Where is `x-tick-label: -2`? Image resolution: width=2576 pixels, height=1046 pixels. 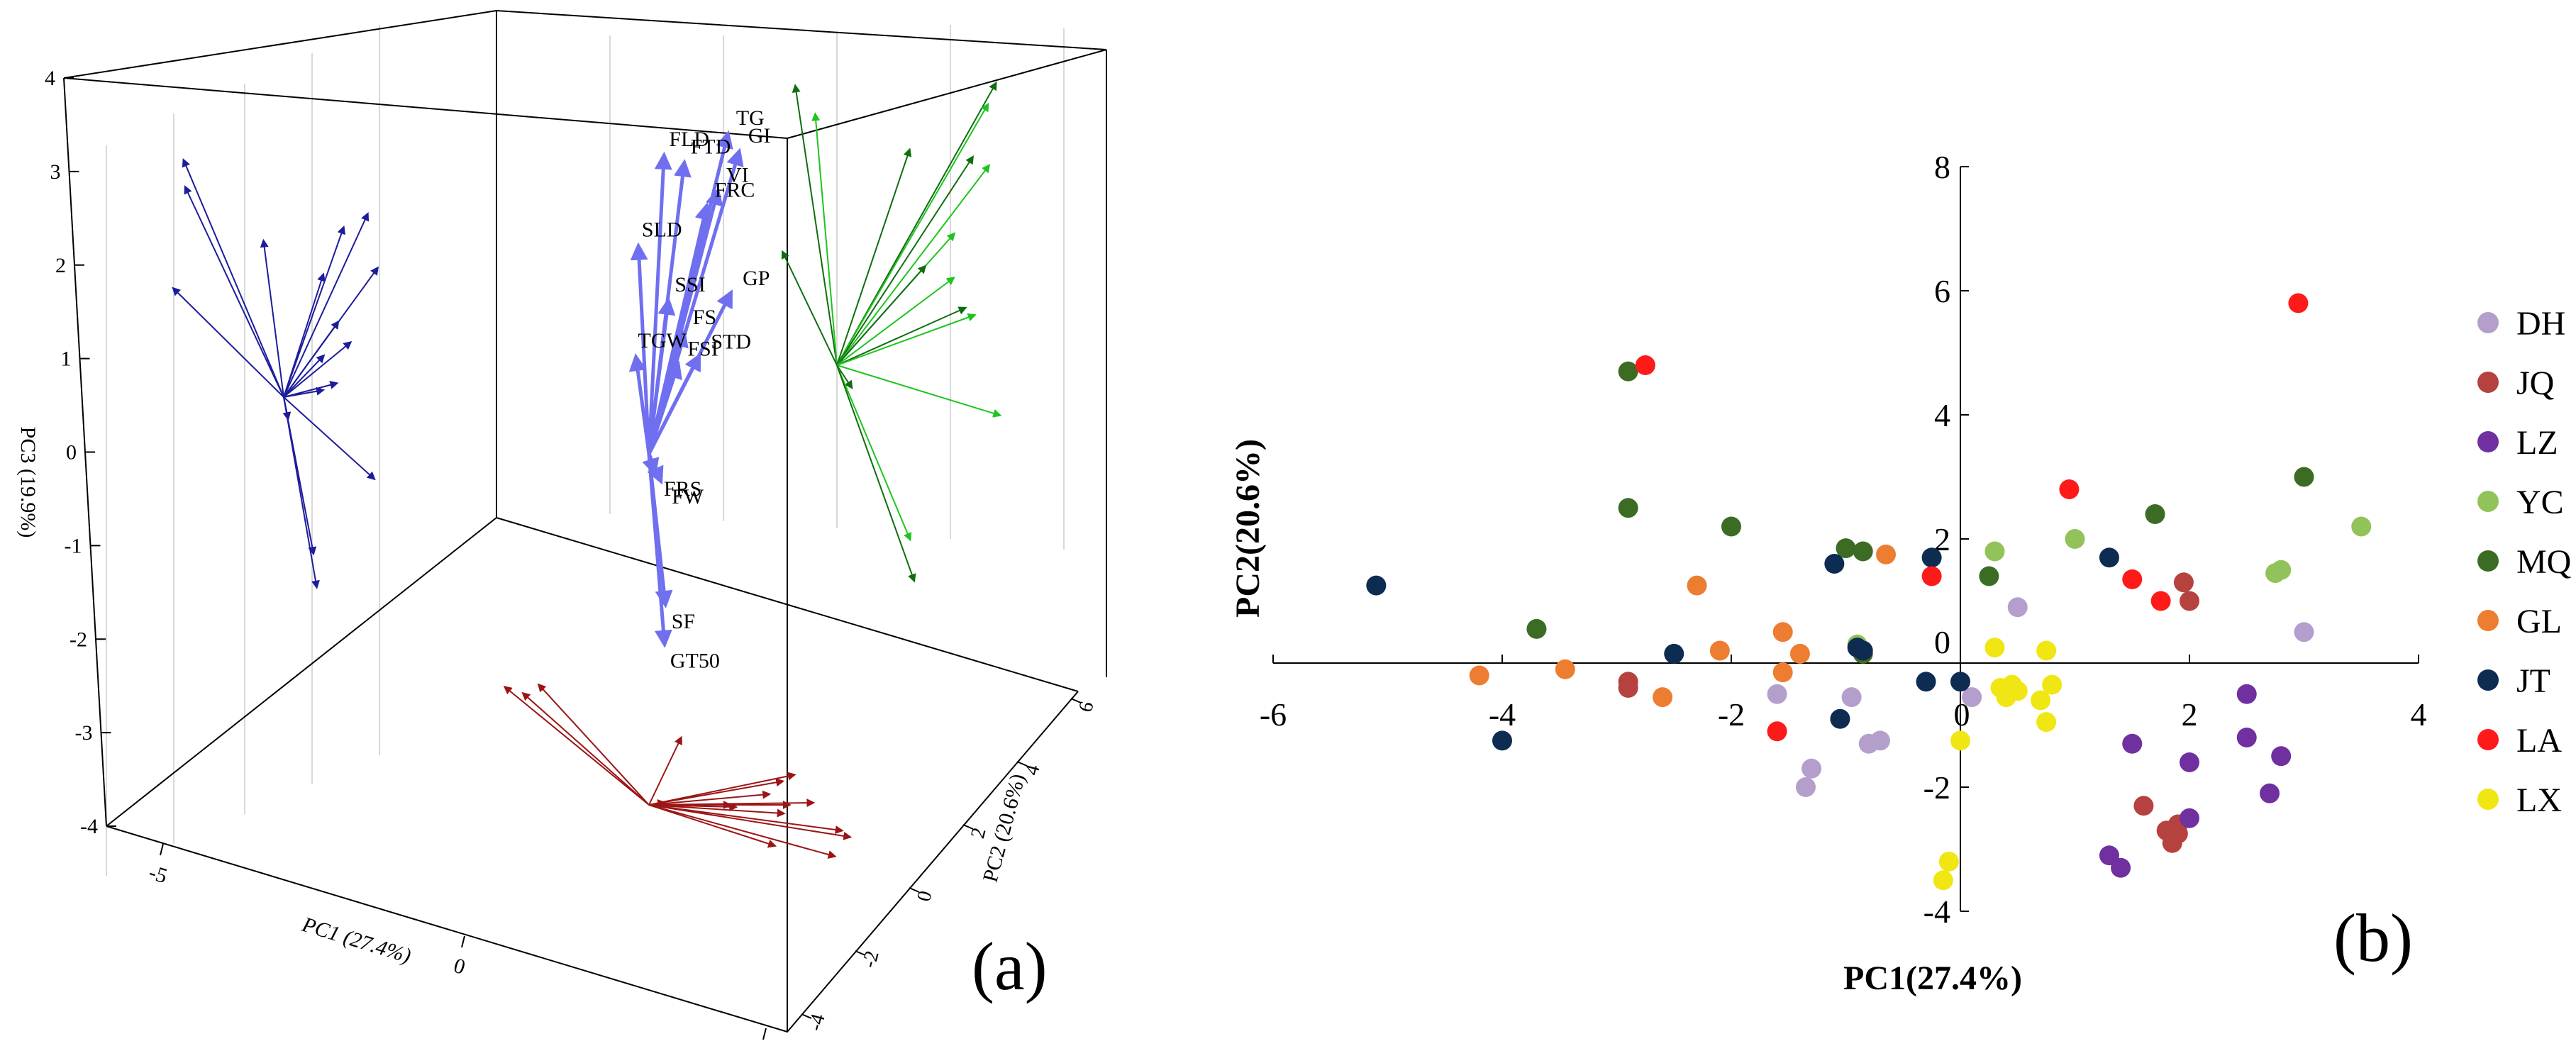 x-tick-label: -2 is located at coordinates (1731, 714).